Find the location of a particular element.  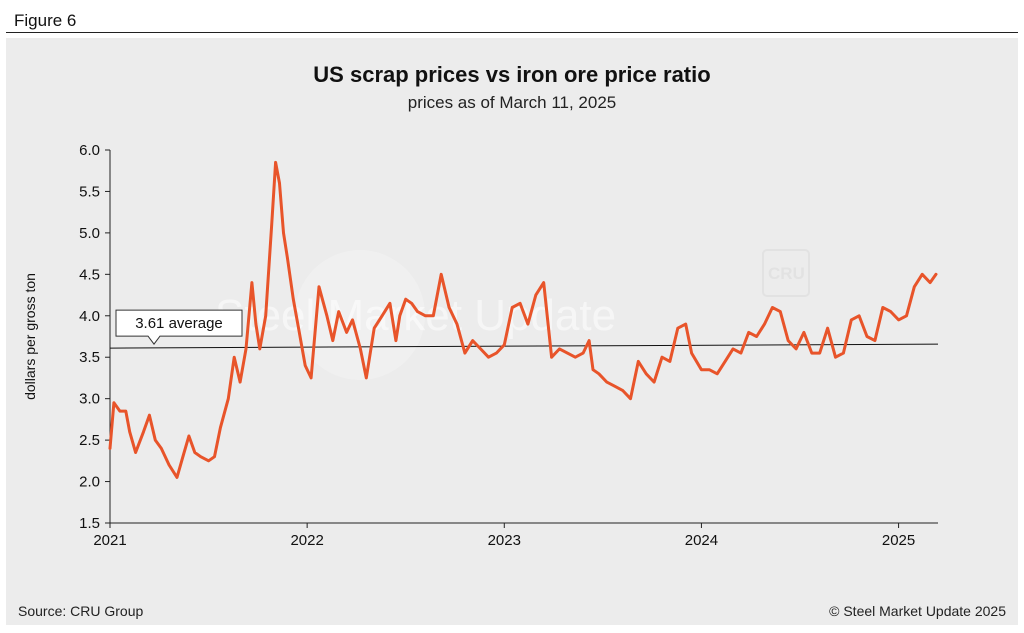

average-callout-box is located at coordinates (179, 327).